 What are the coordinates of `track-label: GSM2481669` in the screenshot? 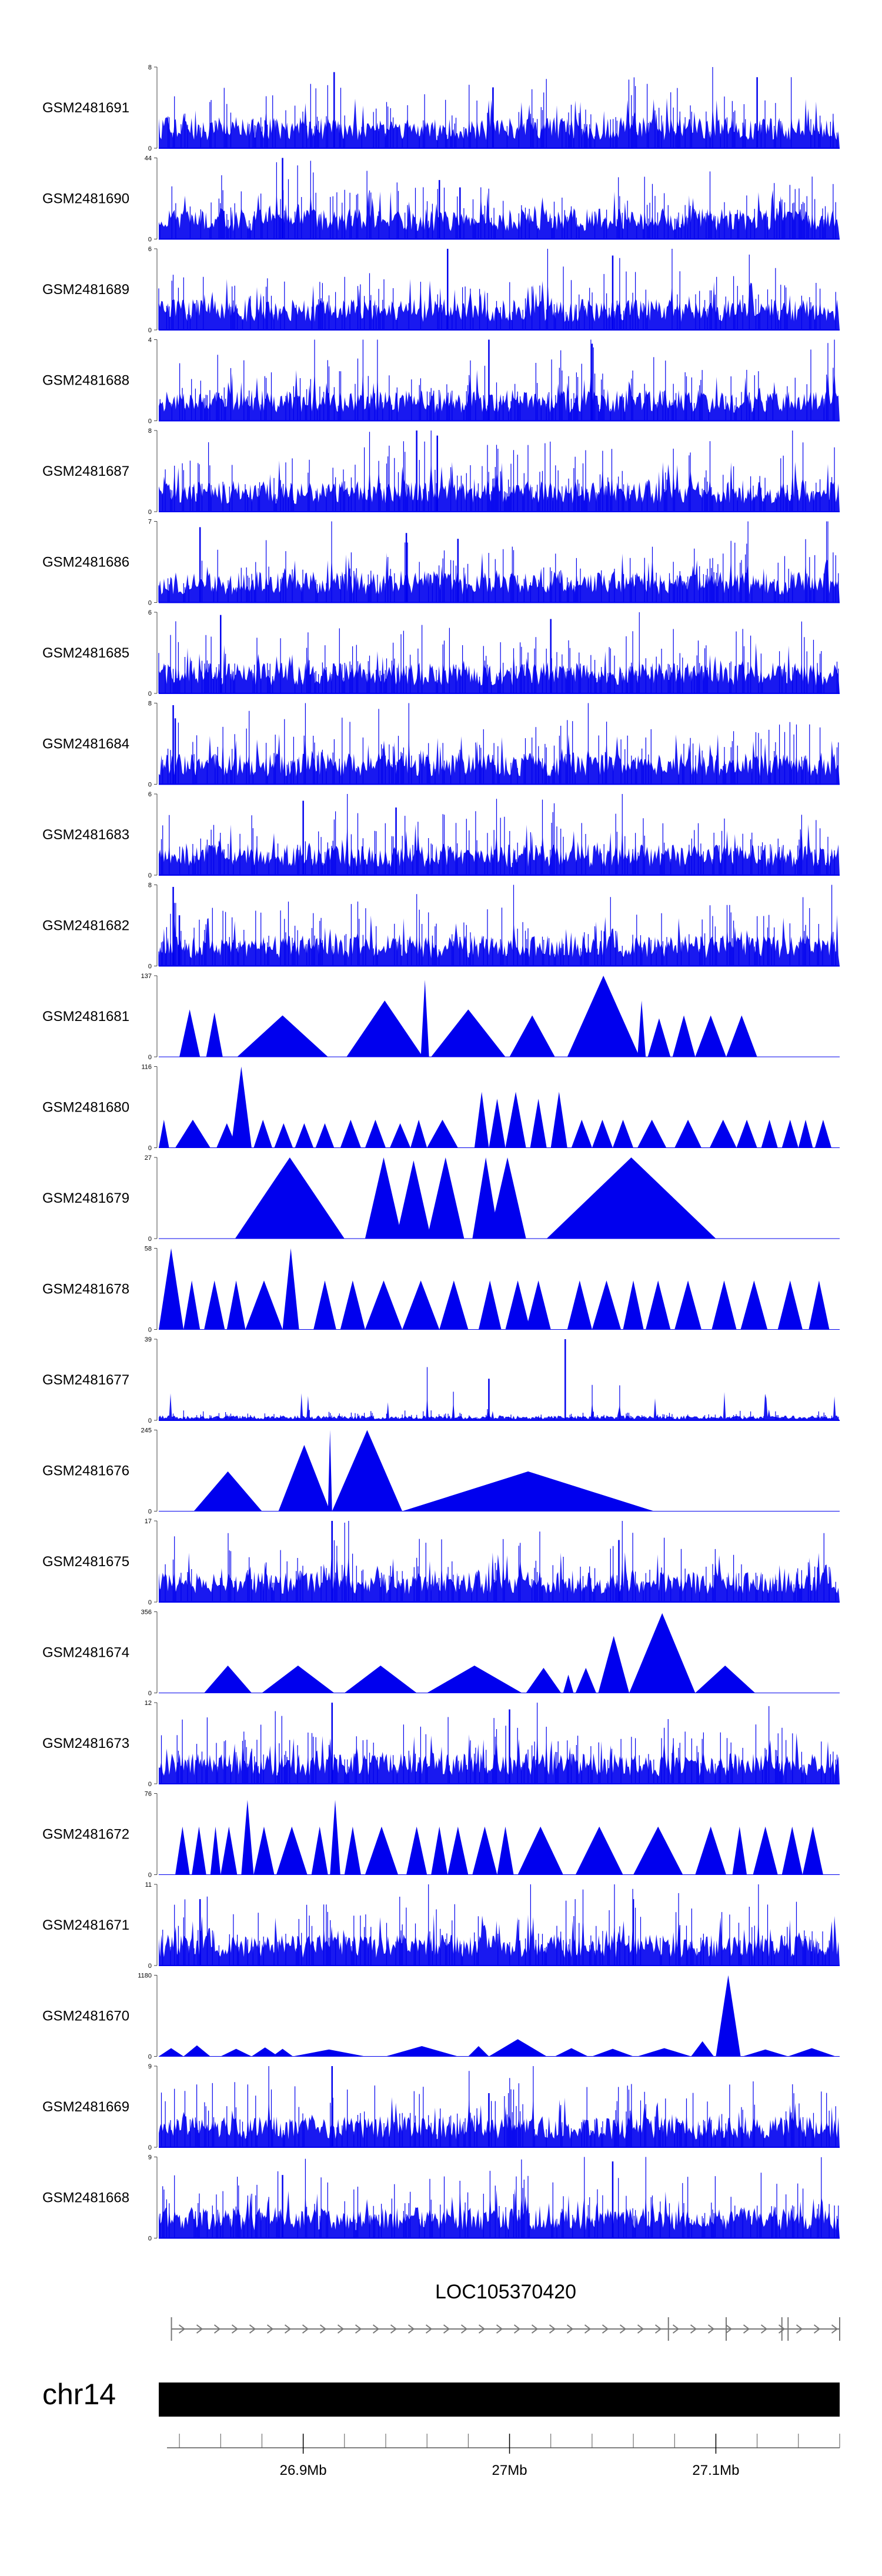 It's located at (85, 2107).